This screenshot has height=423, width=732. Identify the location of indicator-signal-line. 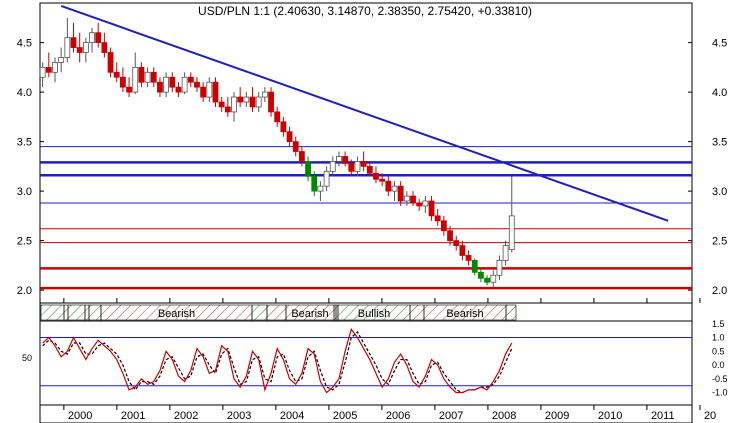
(277, 362).